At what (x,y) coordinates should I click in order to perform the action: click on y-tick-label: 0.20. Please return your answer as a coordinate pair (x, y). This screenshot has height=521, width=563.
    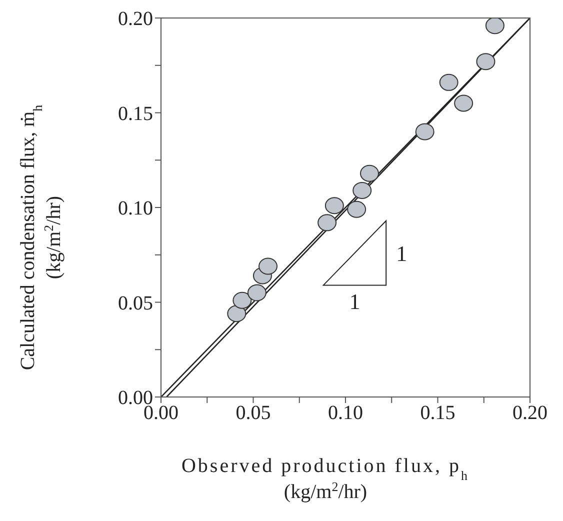
    Looking at the image, I should click on (135, 19).